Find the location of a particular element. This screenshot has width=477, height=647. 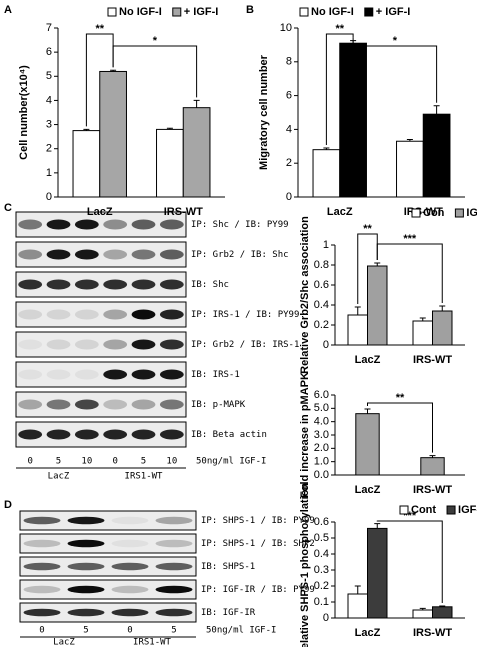

y-tick-label: 6 is located at coordinates (49, 52).